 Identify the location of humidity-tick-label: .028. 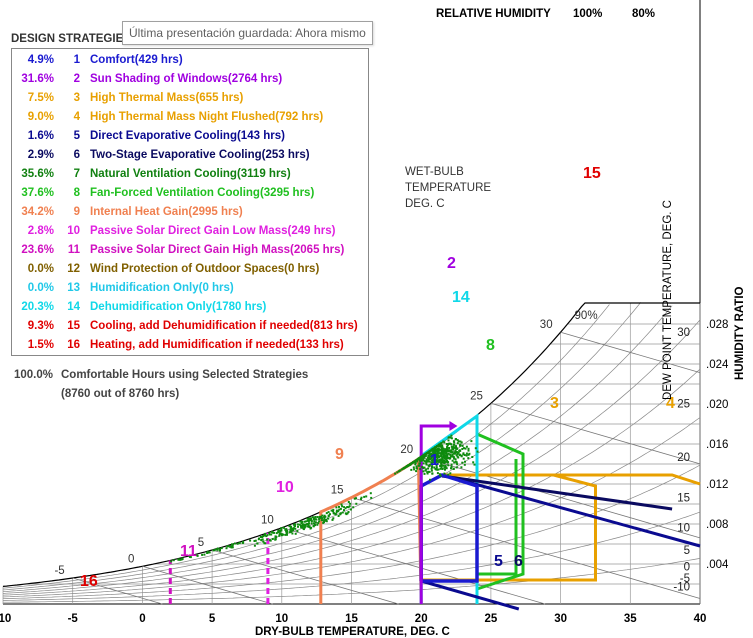
(717, 325).